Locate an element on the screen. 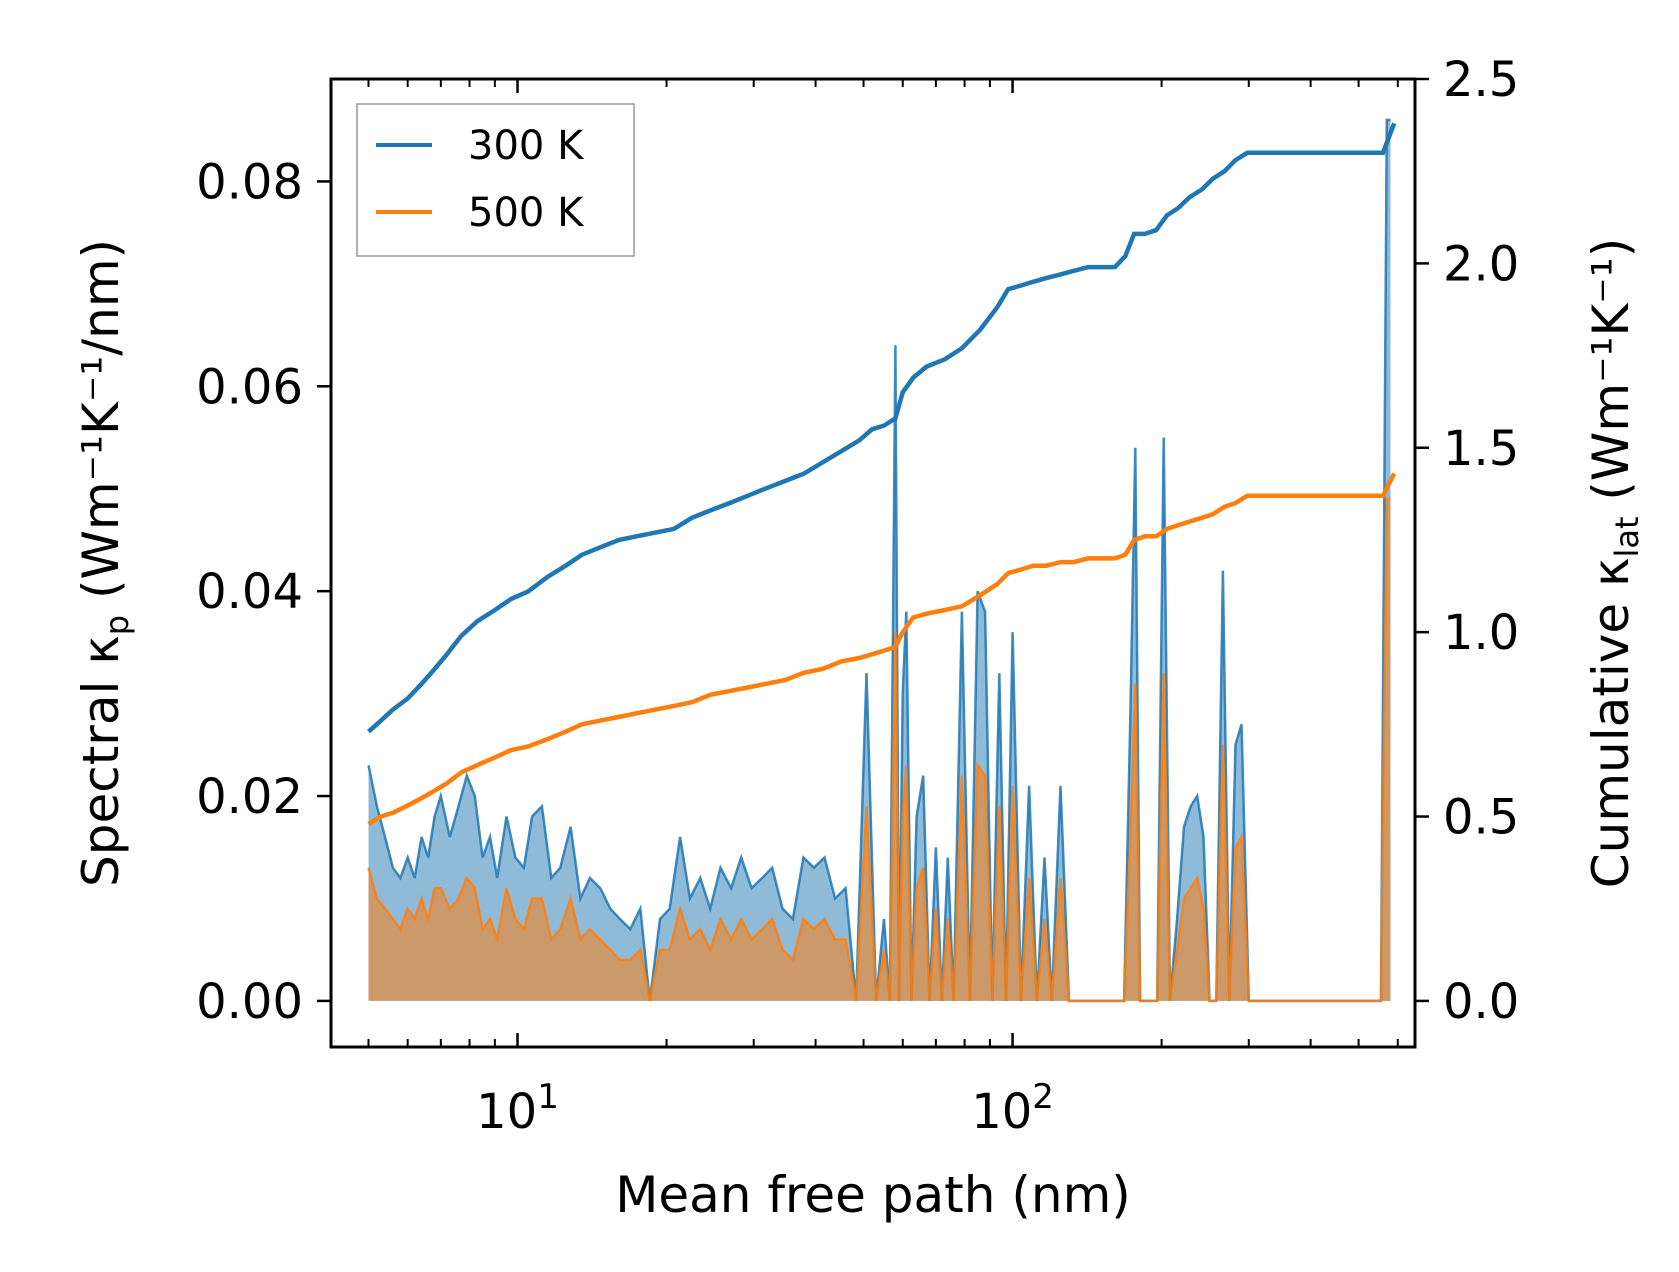  x-tick-label-exp: 1 is located at coordinates (548, 1097).